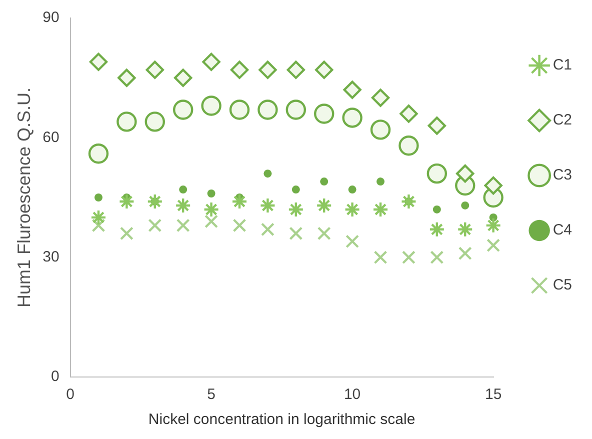 The height and width of the screenshot is (439, 592). I want to click on x-tick-label: 15, so click(493, 395).